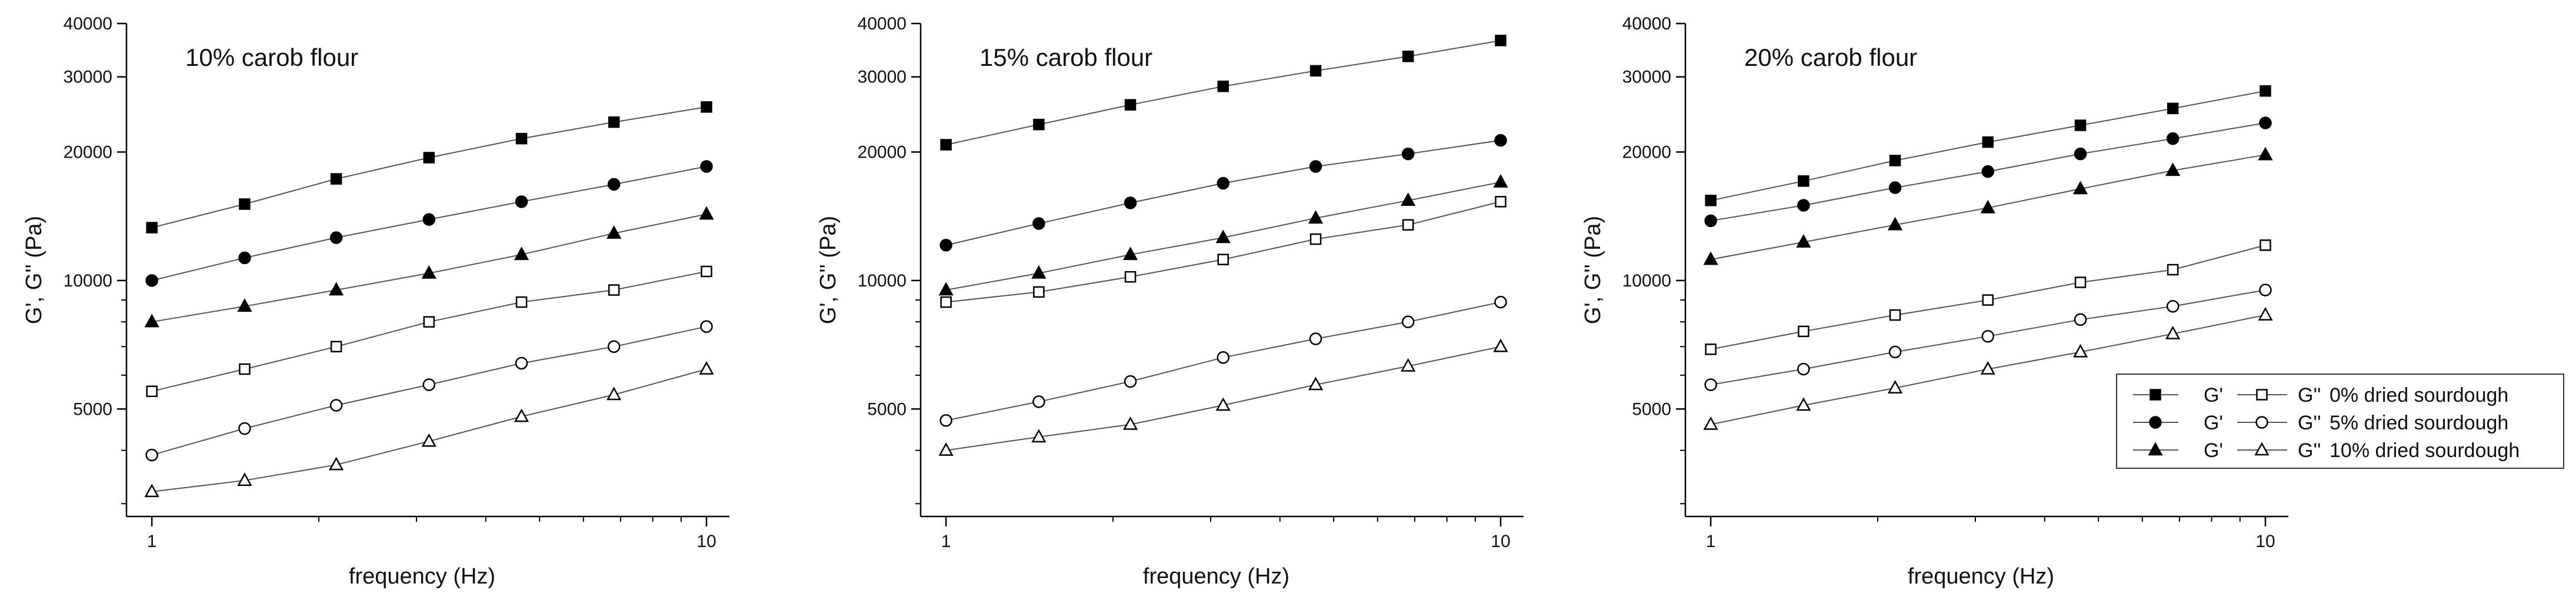  What do you see at coordinates (2419, 423) in the screenshot?
I see `legend-entry-label: 5% dried sourdough` at bounding box center [2419, 423].